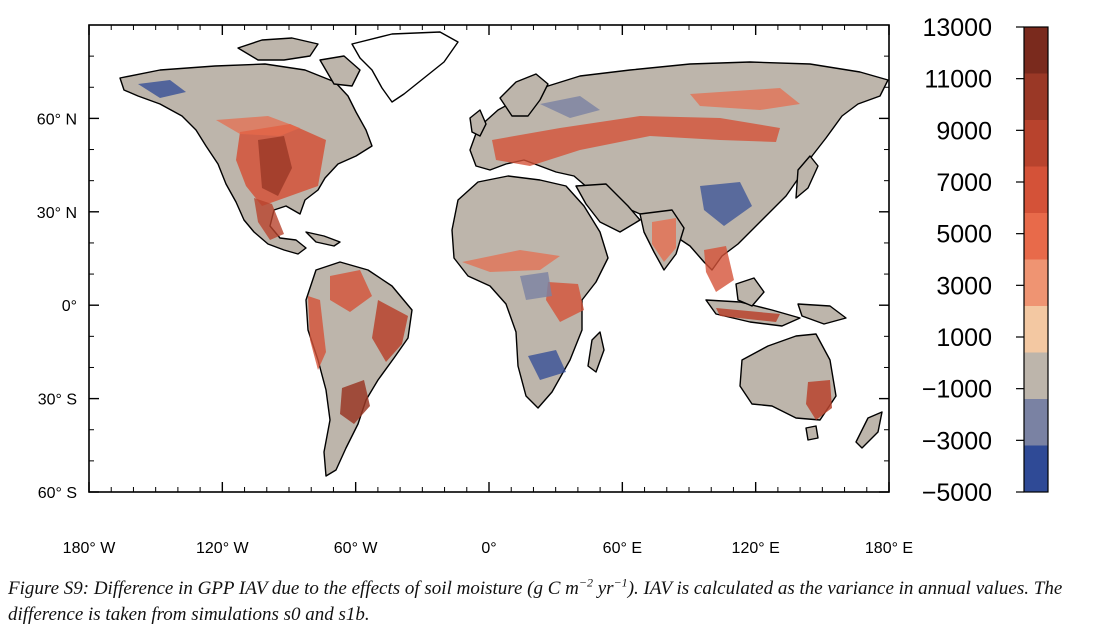  I want to click on lon-label: 60° E, so click(622, 548).